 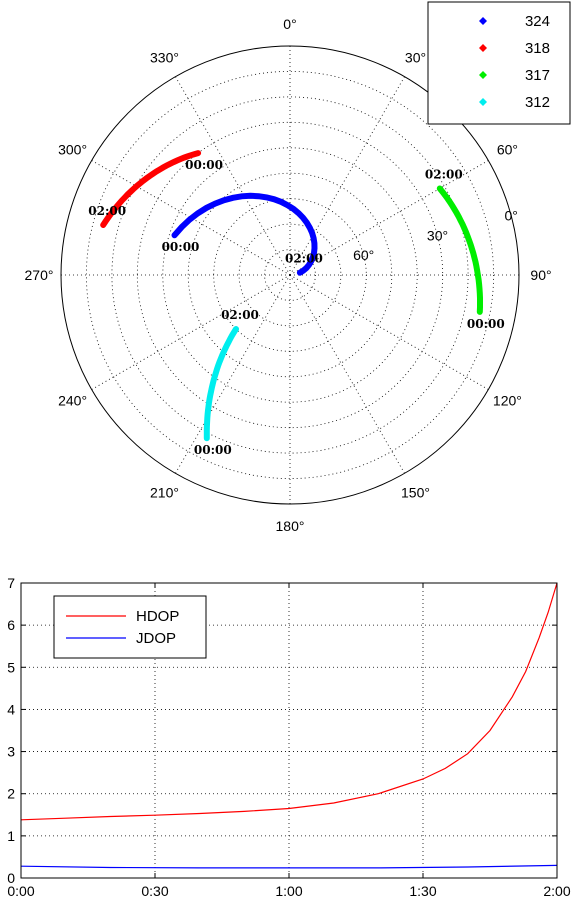 I want to click on series-line-jdop, so click(x=289, y=866).